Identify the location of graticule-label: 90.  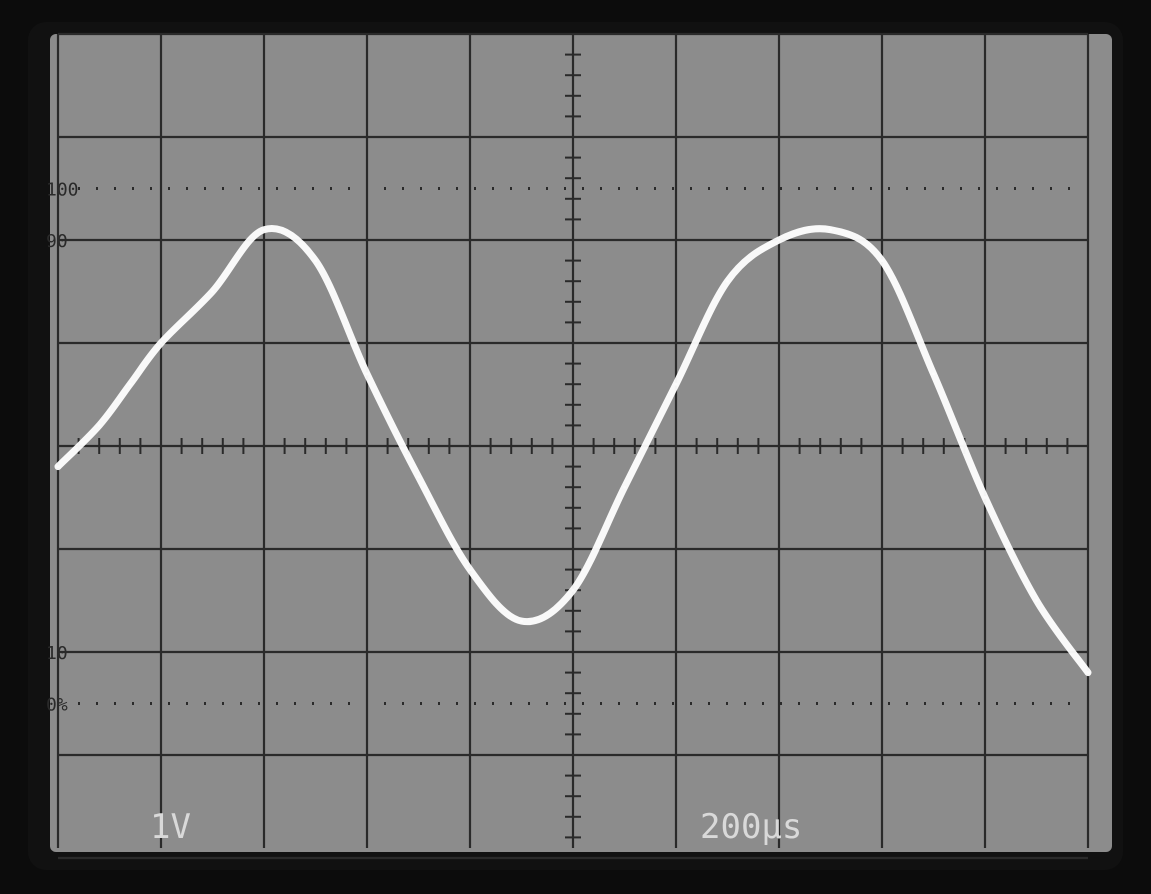
(57, 241).